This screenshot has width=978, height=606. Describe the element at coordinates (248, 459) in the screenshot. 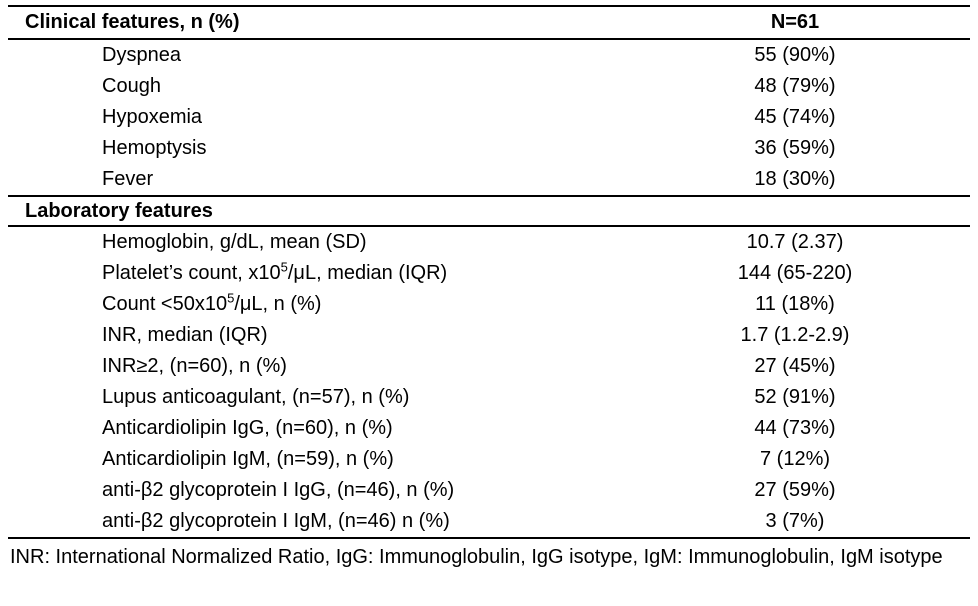

I see `row-label: Anticardiolipin IgM, (n=59), n (%)` at that location.